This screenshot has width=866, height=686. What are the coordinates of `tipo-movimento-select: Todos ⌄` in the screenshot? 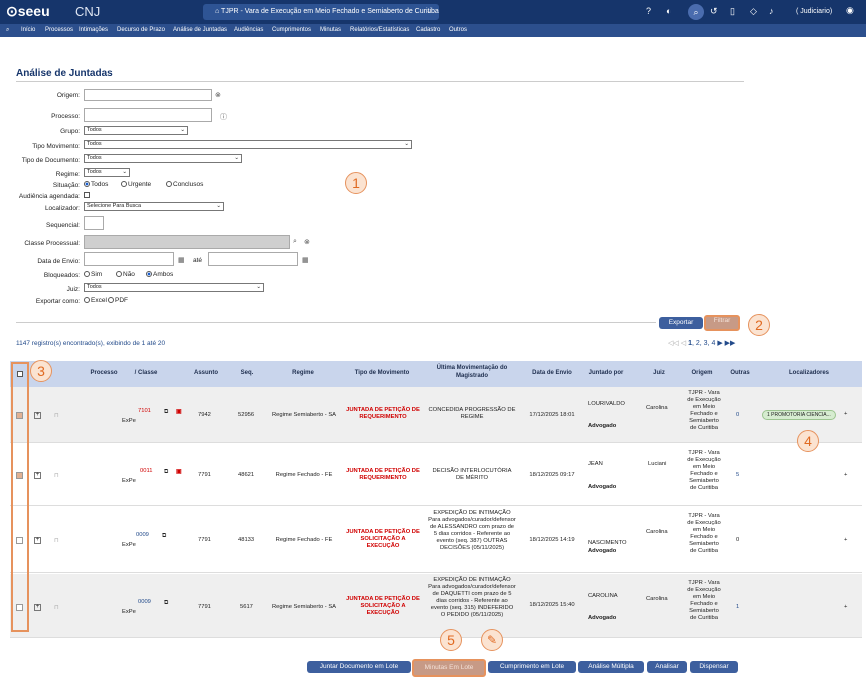 It's located at (248, 144).